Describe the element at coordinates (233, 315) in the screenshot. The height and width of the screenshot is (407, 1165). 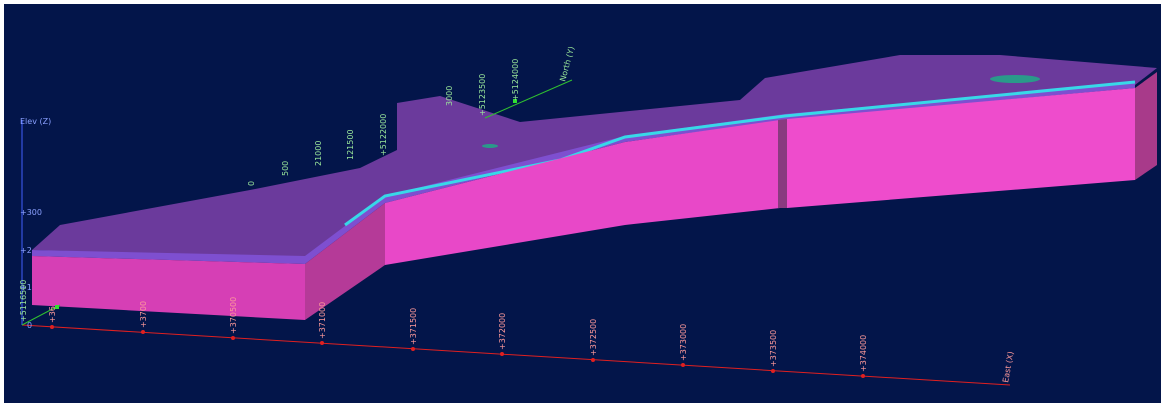
I see `tick-label: +370500` at that location.